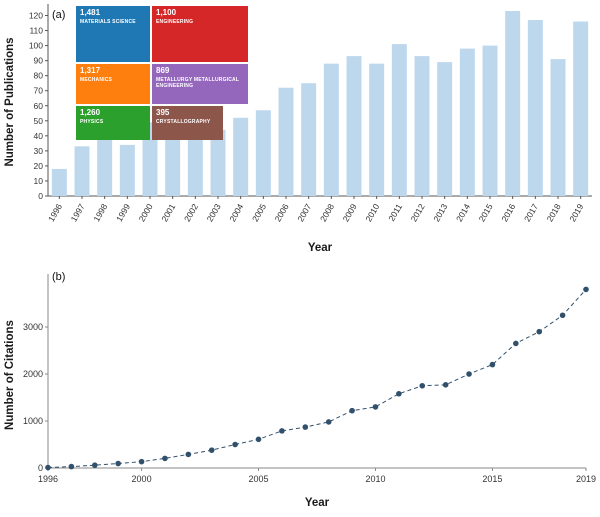 This screenshot has width=600, height=517. Describe the element at coordinates (191, 213) in the screenshot. I see `x-tick-label: 2002` at that location.